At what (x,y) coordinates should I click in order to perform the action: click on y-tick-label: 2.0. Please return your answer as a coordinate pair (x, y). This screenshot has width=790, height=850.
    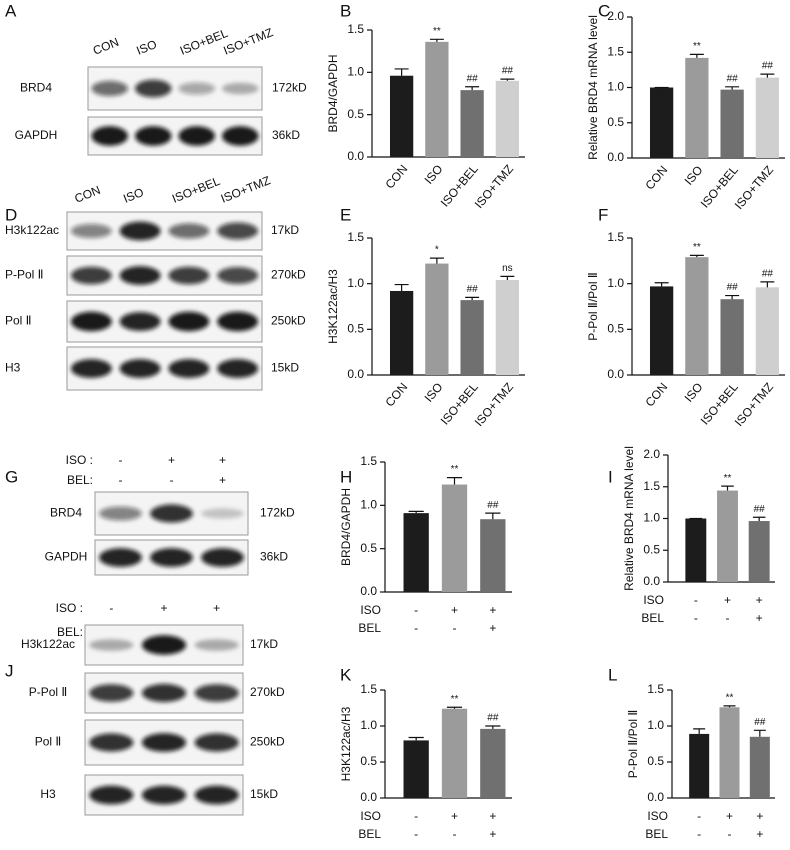
    Looking at the image, I should click on (651, 454).